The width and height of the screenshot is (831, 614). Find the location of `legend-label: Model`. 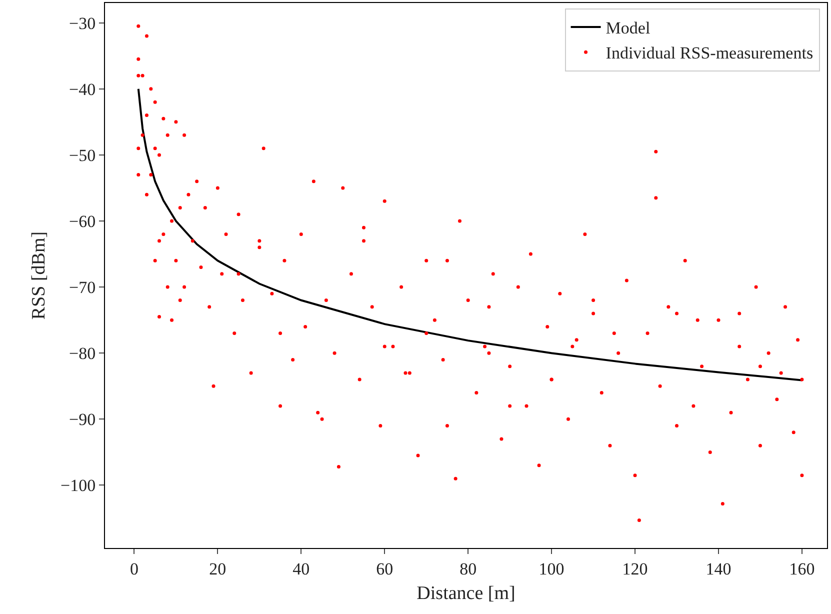

legend-label: Model is located at coordinates (628, 28).